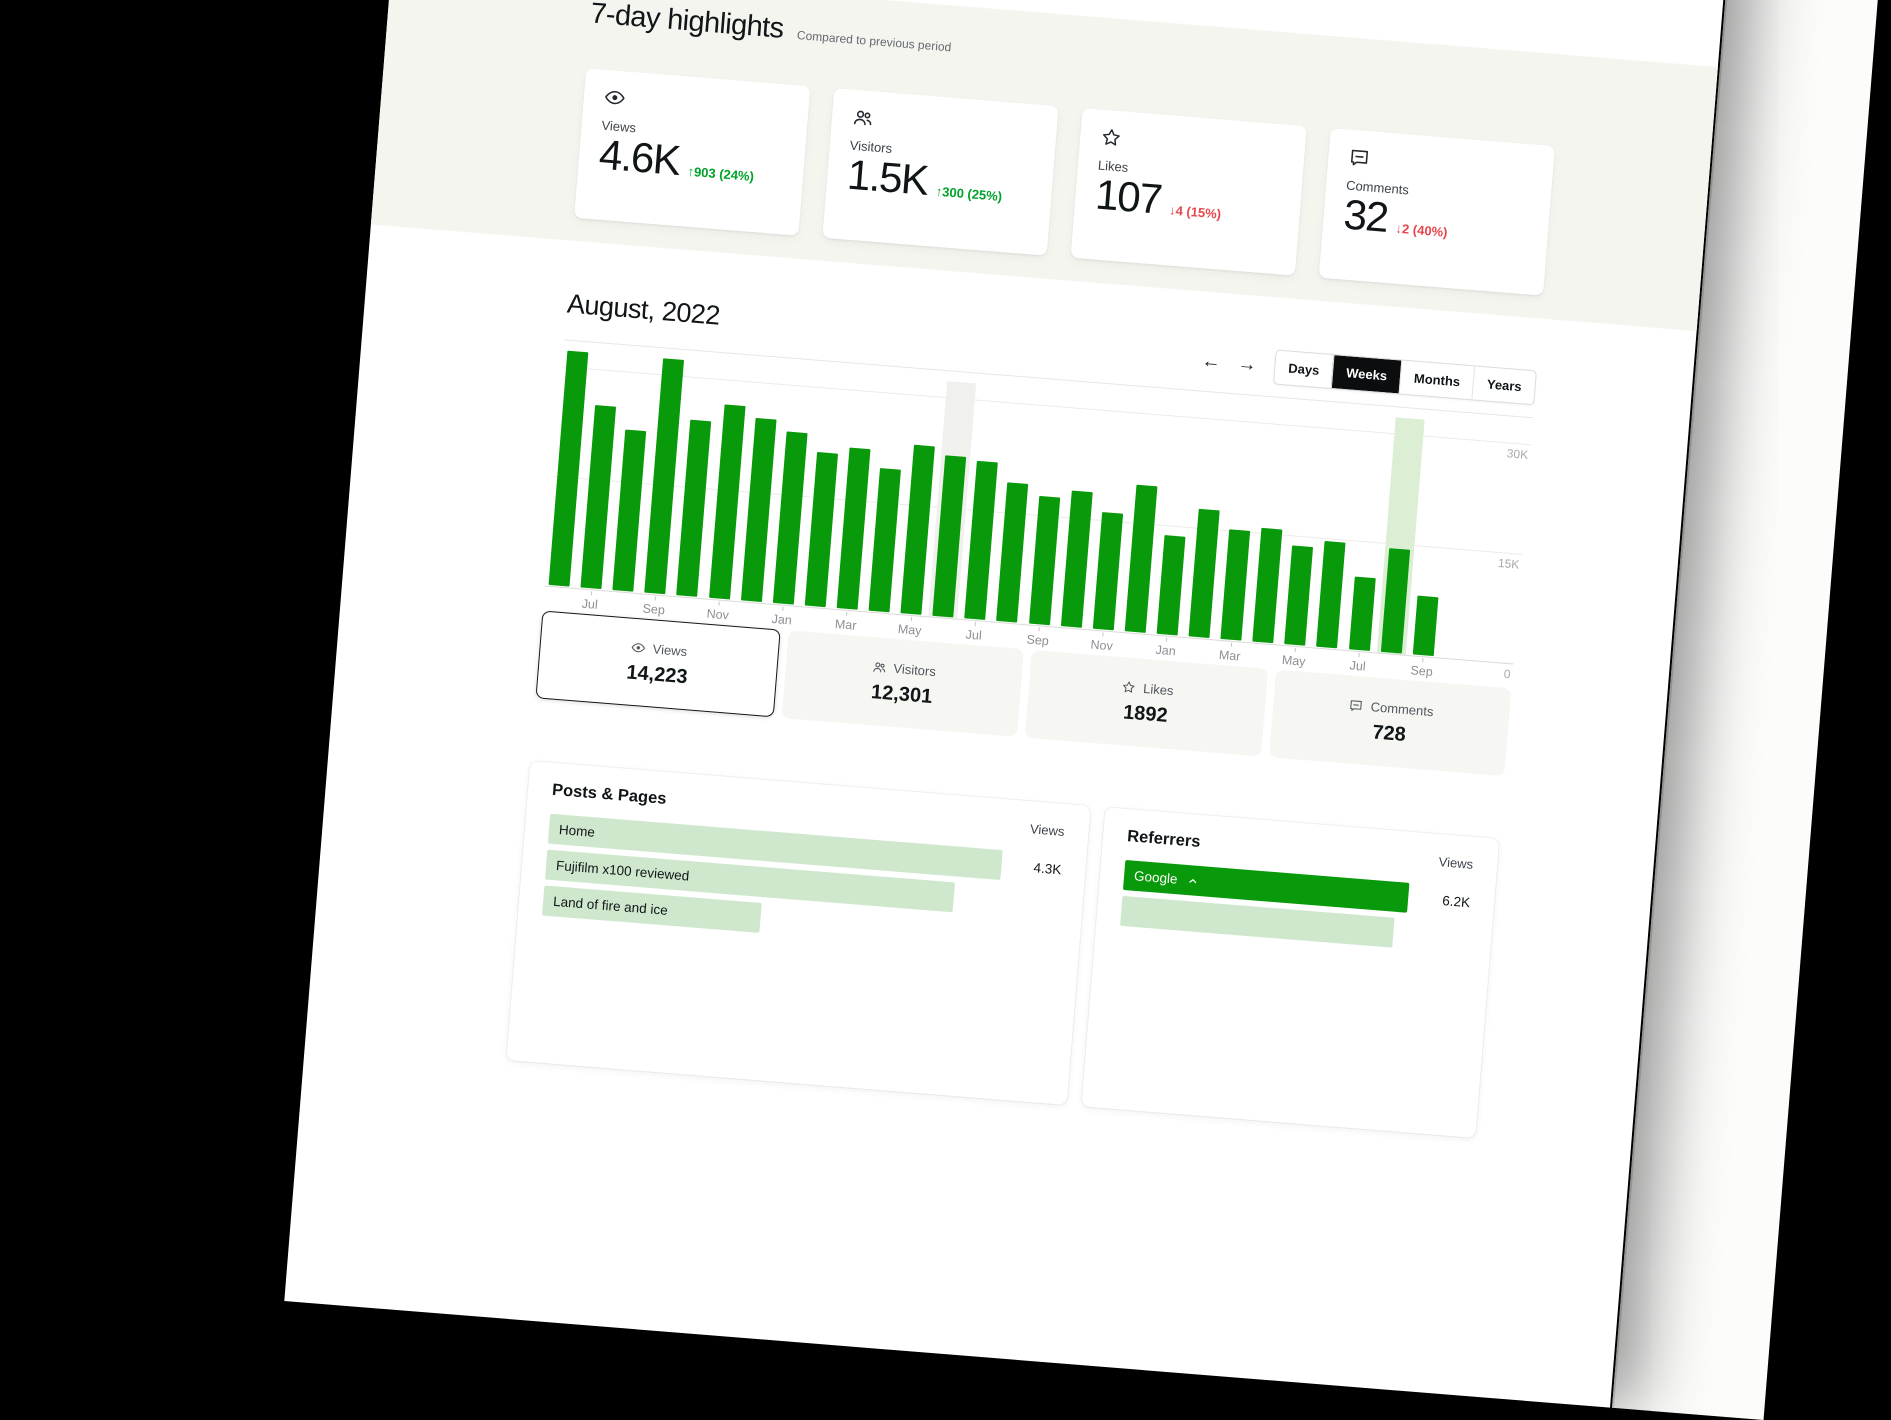  What do you see at coordinates (1360, 158) in the screenshot?
I see `comment-icon` at bounding box center [1360, 158].